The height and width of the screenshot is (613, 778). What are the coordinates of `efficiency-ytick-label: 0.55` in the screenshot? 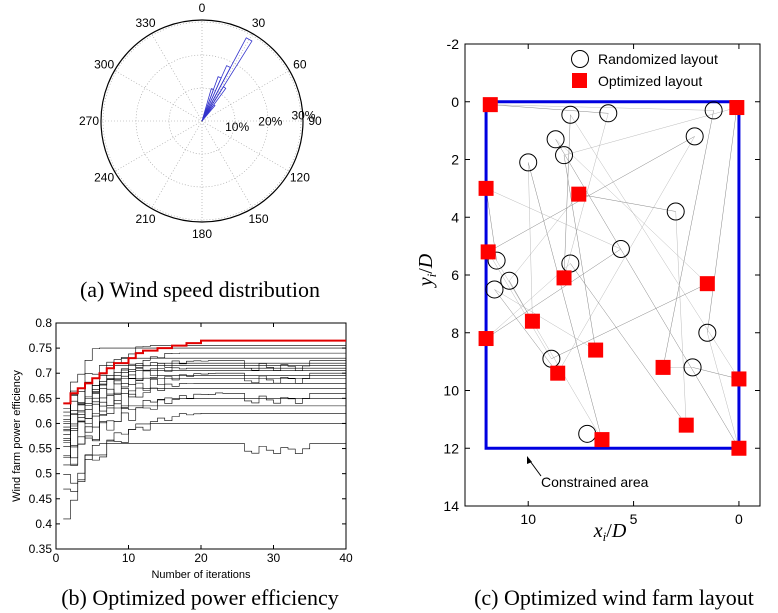 It's located at (41, 449).